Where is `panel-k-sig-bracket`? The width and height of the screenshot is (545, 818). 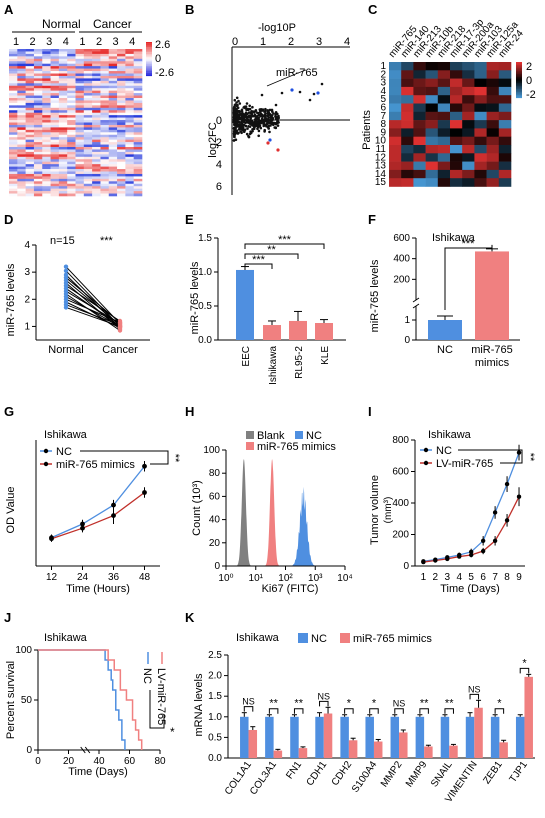 panel-k-sig-bracket is located at coordinates (499, 711).